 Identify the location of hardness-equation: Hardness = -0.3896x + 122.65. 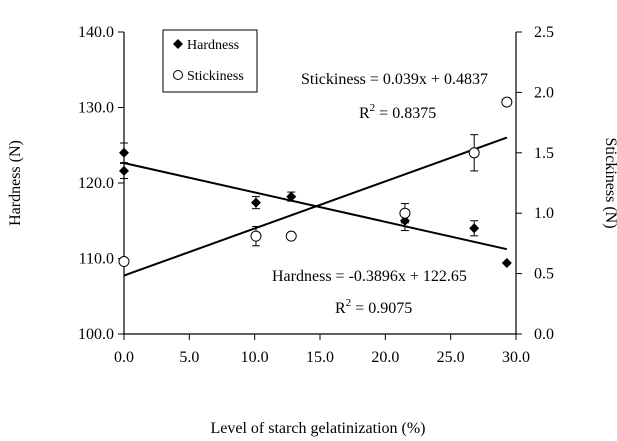
(369, 276).